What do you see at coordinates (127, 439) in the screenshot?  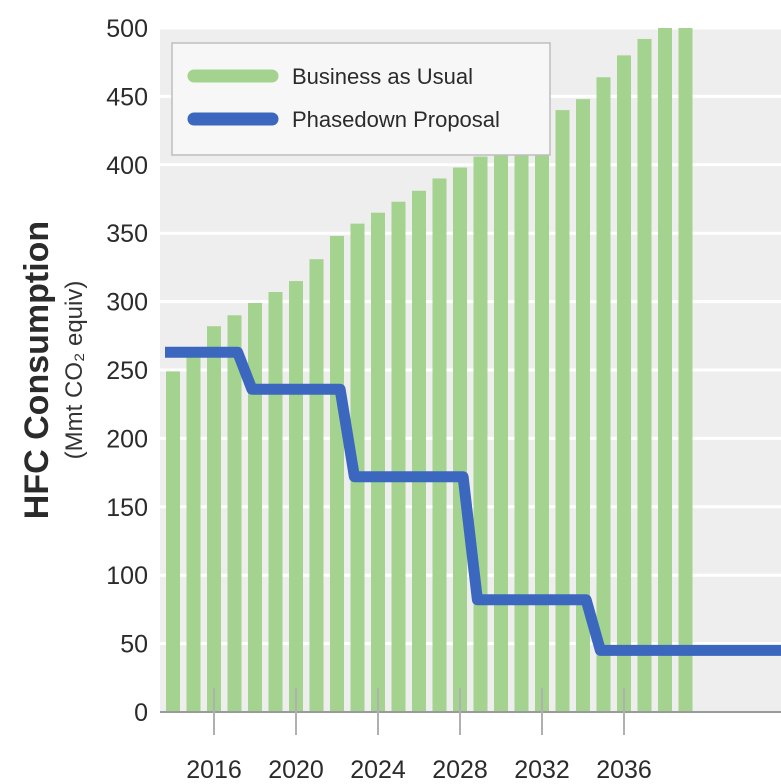 I see `y-tick-label: 200` at bounding box center [127, 439].